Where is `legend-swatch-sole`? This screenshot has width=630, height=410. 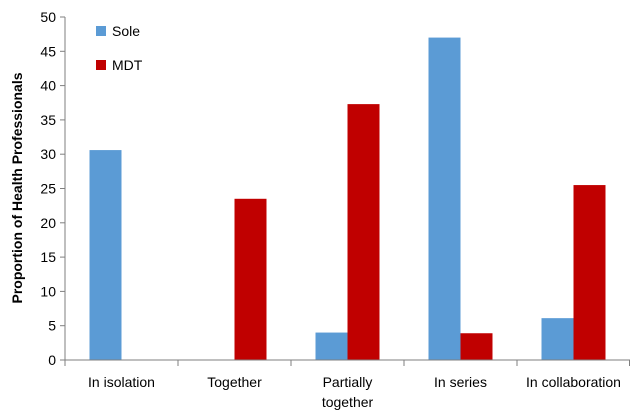 legend-swatch-sole is located at coordinates (101, 31).